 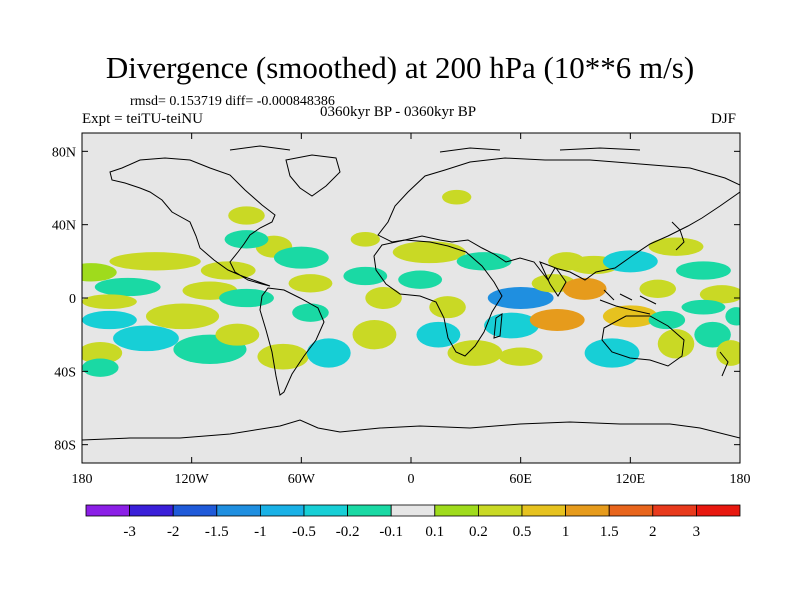 I want to click on colorbar-label-2: -1.5, so click(x=217, y=532).